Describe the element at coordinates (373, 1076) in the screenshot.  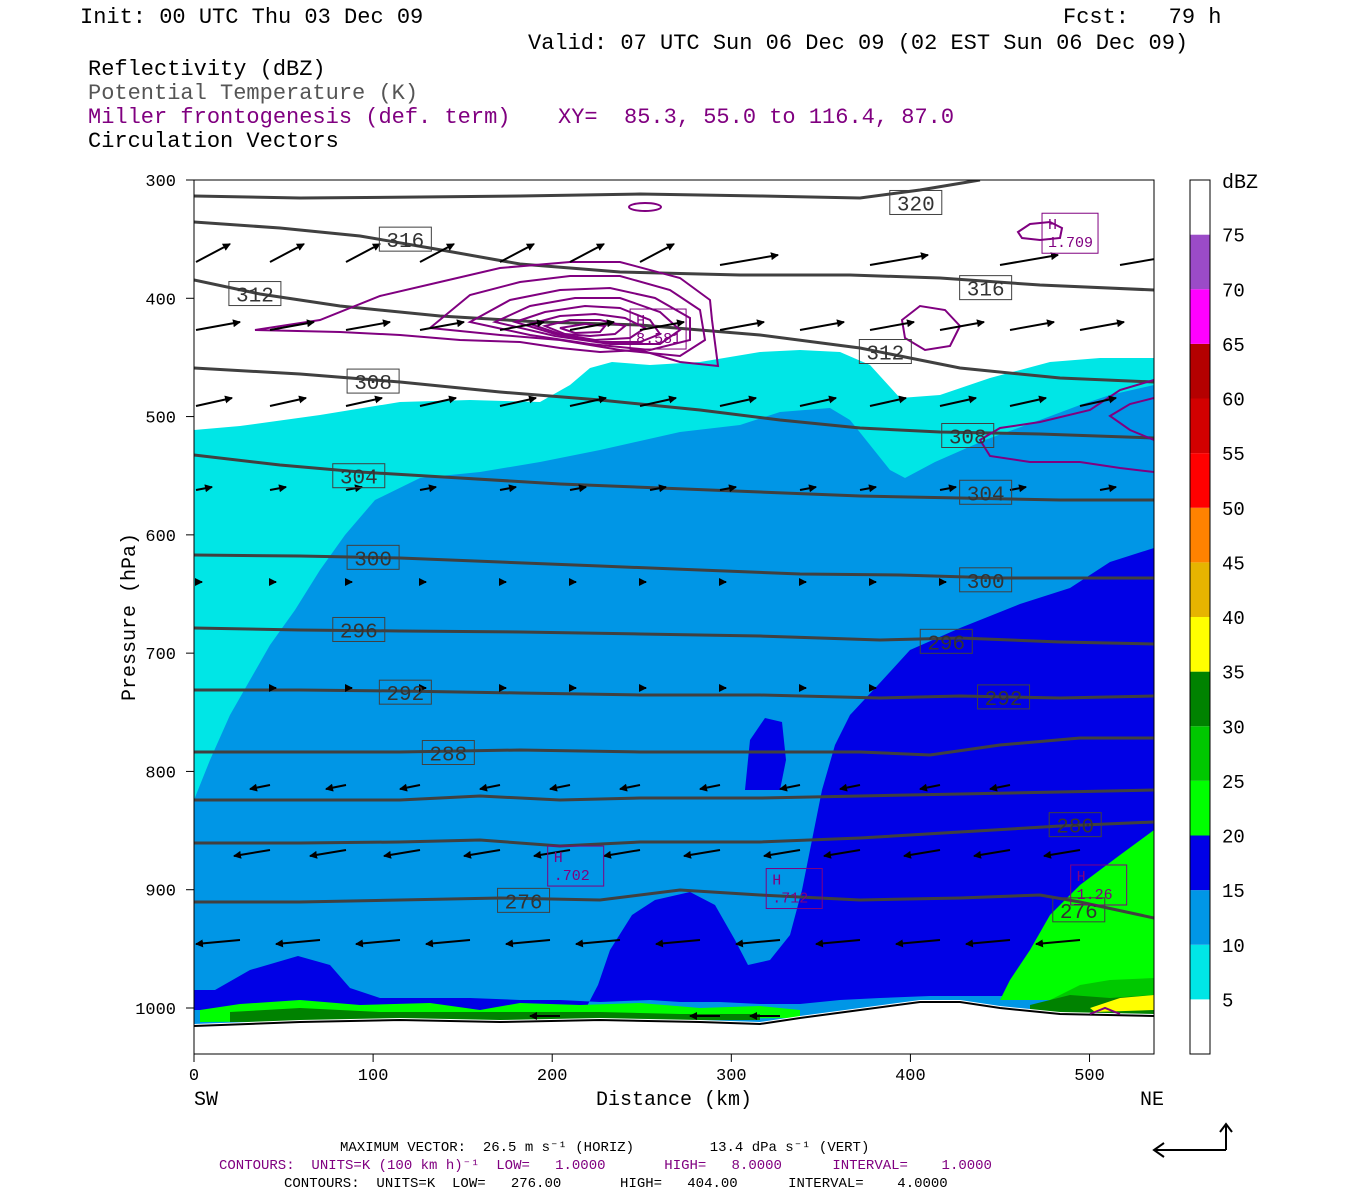
I see `x-tick-label: 100` at that location.